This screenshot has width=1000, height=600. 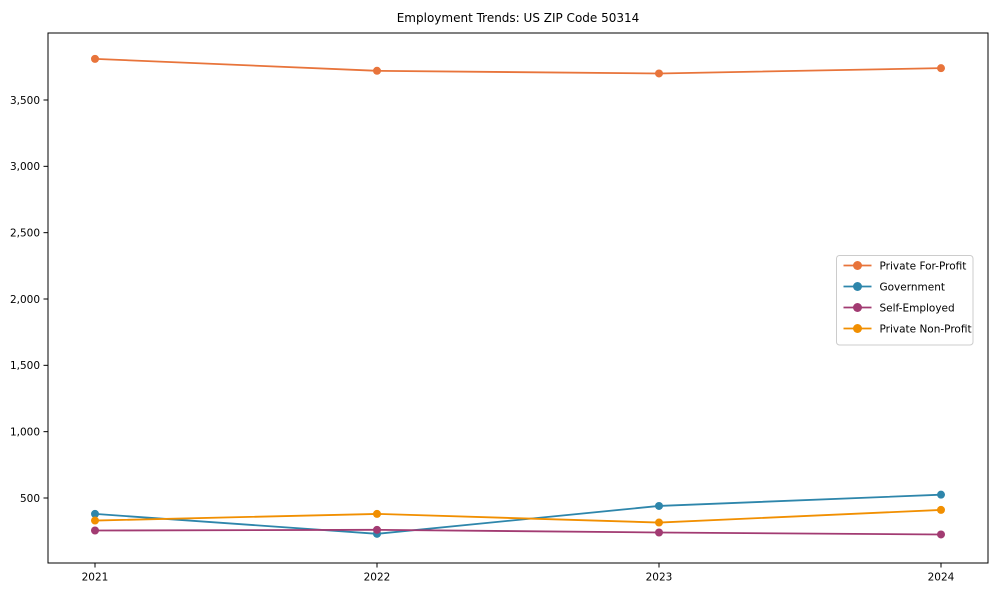 I want to click on y-tick-label: 500, so click(x=30, y=499).